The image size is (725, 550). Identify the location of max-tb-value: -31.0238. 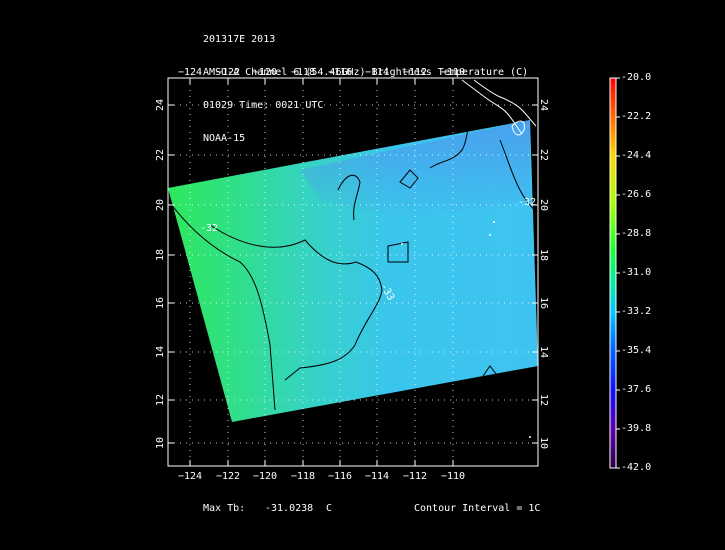
(289, 508).